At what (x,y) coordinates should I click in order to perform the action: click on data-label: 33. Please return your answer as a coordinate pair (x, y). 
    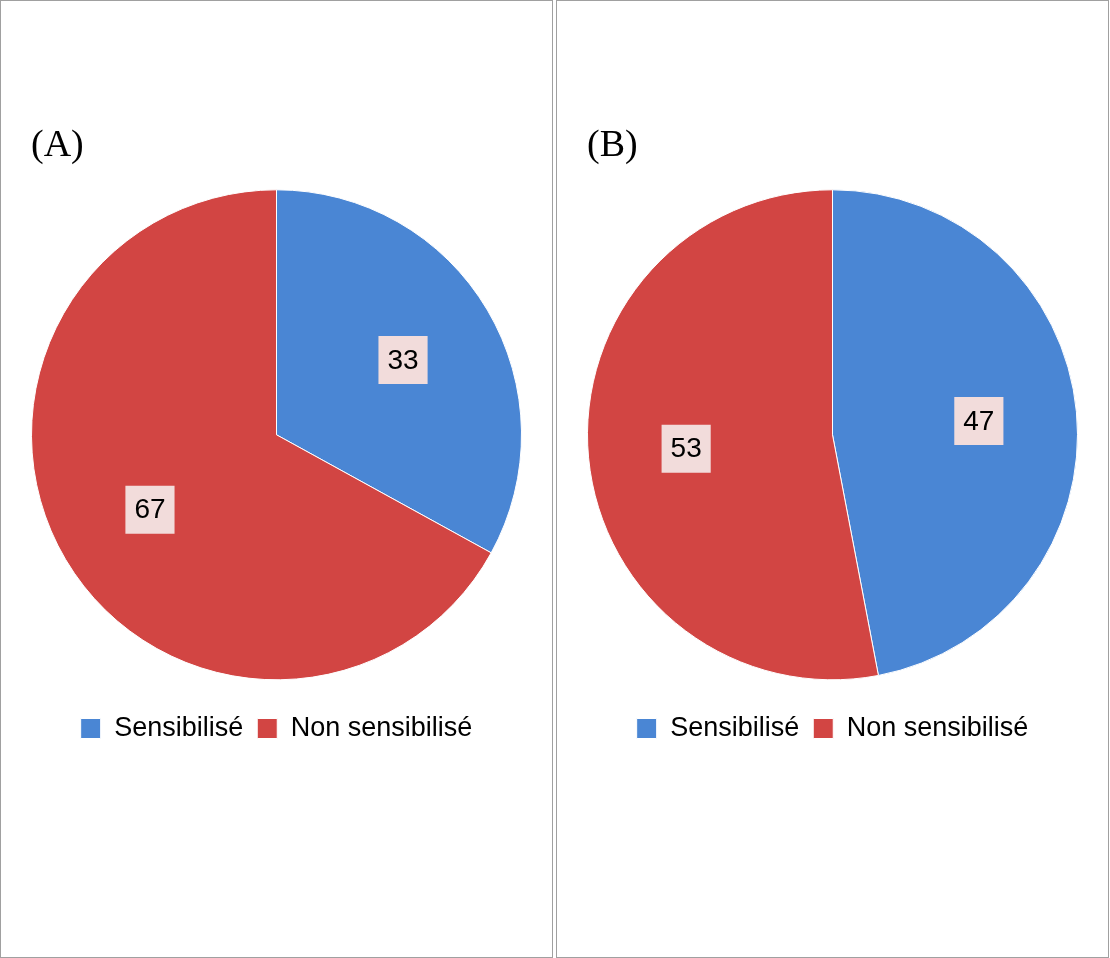
    Looking at the image, I should click on (403, 359).